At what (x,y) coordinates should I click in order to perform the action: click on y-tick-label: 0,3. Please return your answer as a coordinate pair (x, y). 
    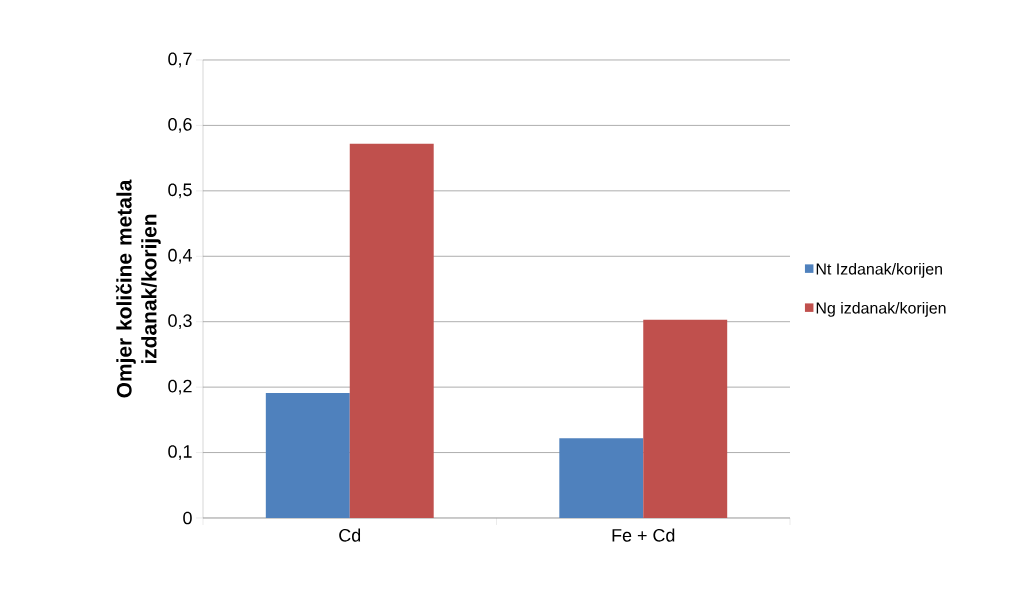
    Looking at the image, I should click on (180, 322).